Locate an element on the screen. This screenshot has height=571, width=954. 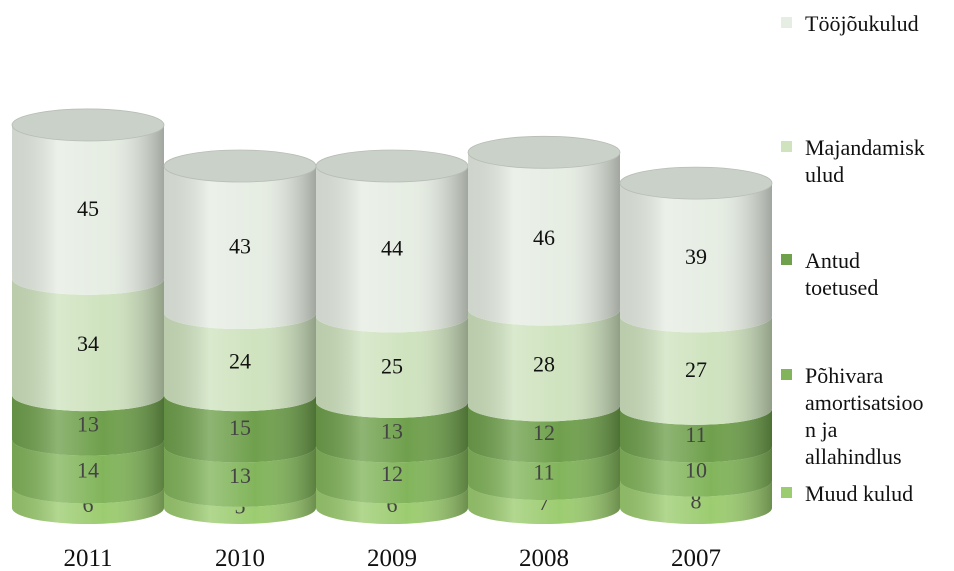
value-label-majandamiskulud-2010: 24 is located at coordinates (240, 360).